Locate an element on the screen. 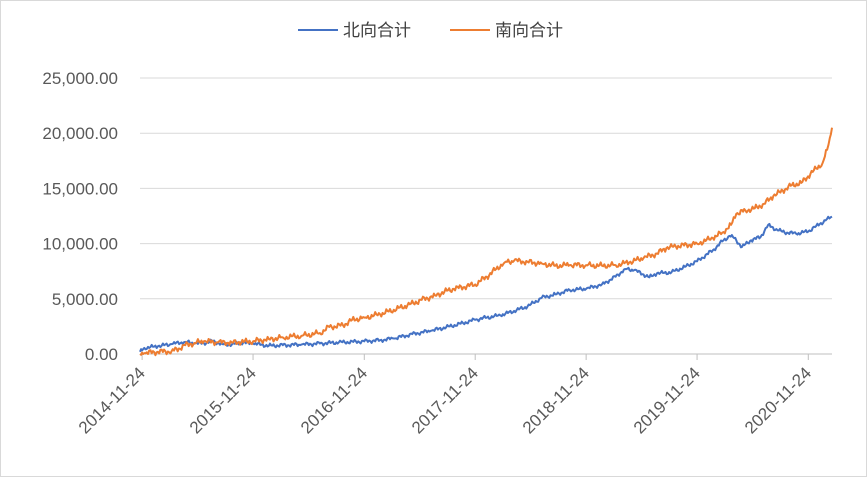 The height and width of the screenshot is (477, 867). x-tick-label: 2016-11-24 is located at coordinates (334, 400).